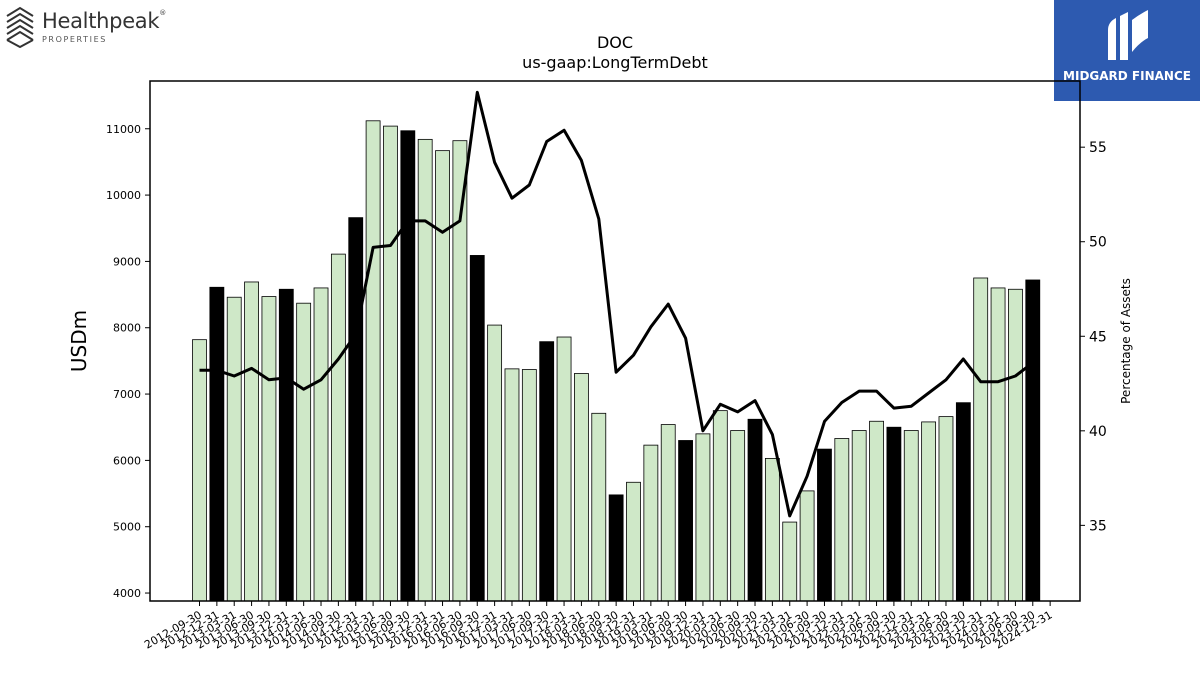 Image resolution: width=1200 pixels, height=675 pixels. I want to click on chart-title: DOC, so click(615, 42).